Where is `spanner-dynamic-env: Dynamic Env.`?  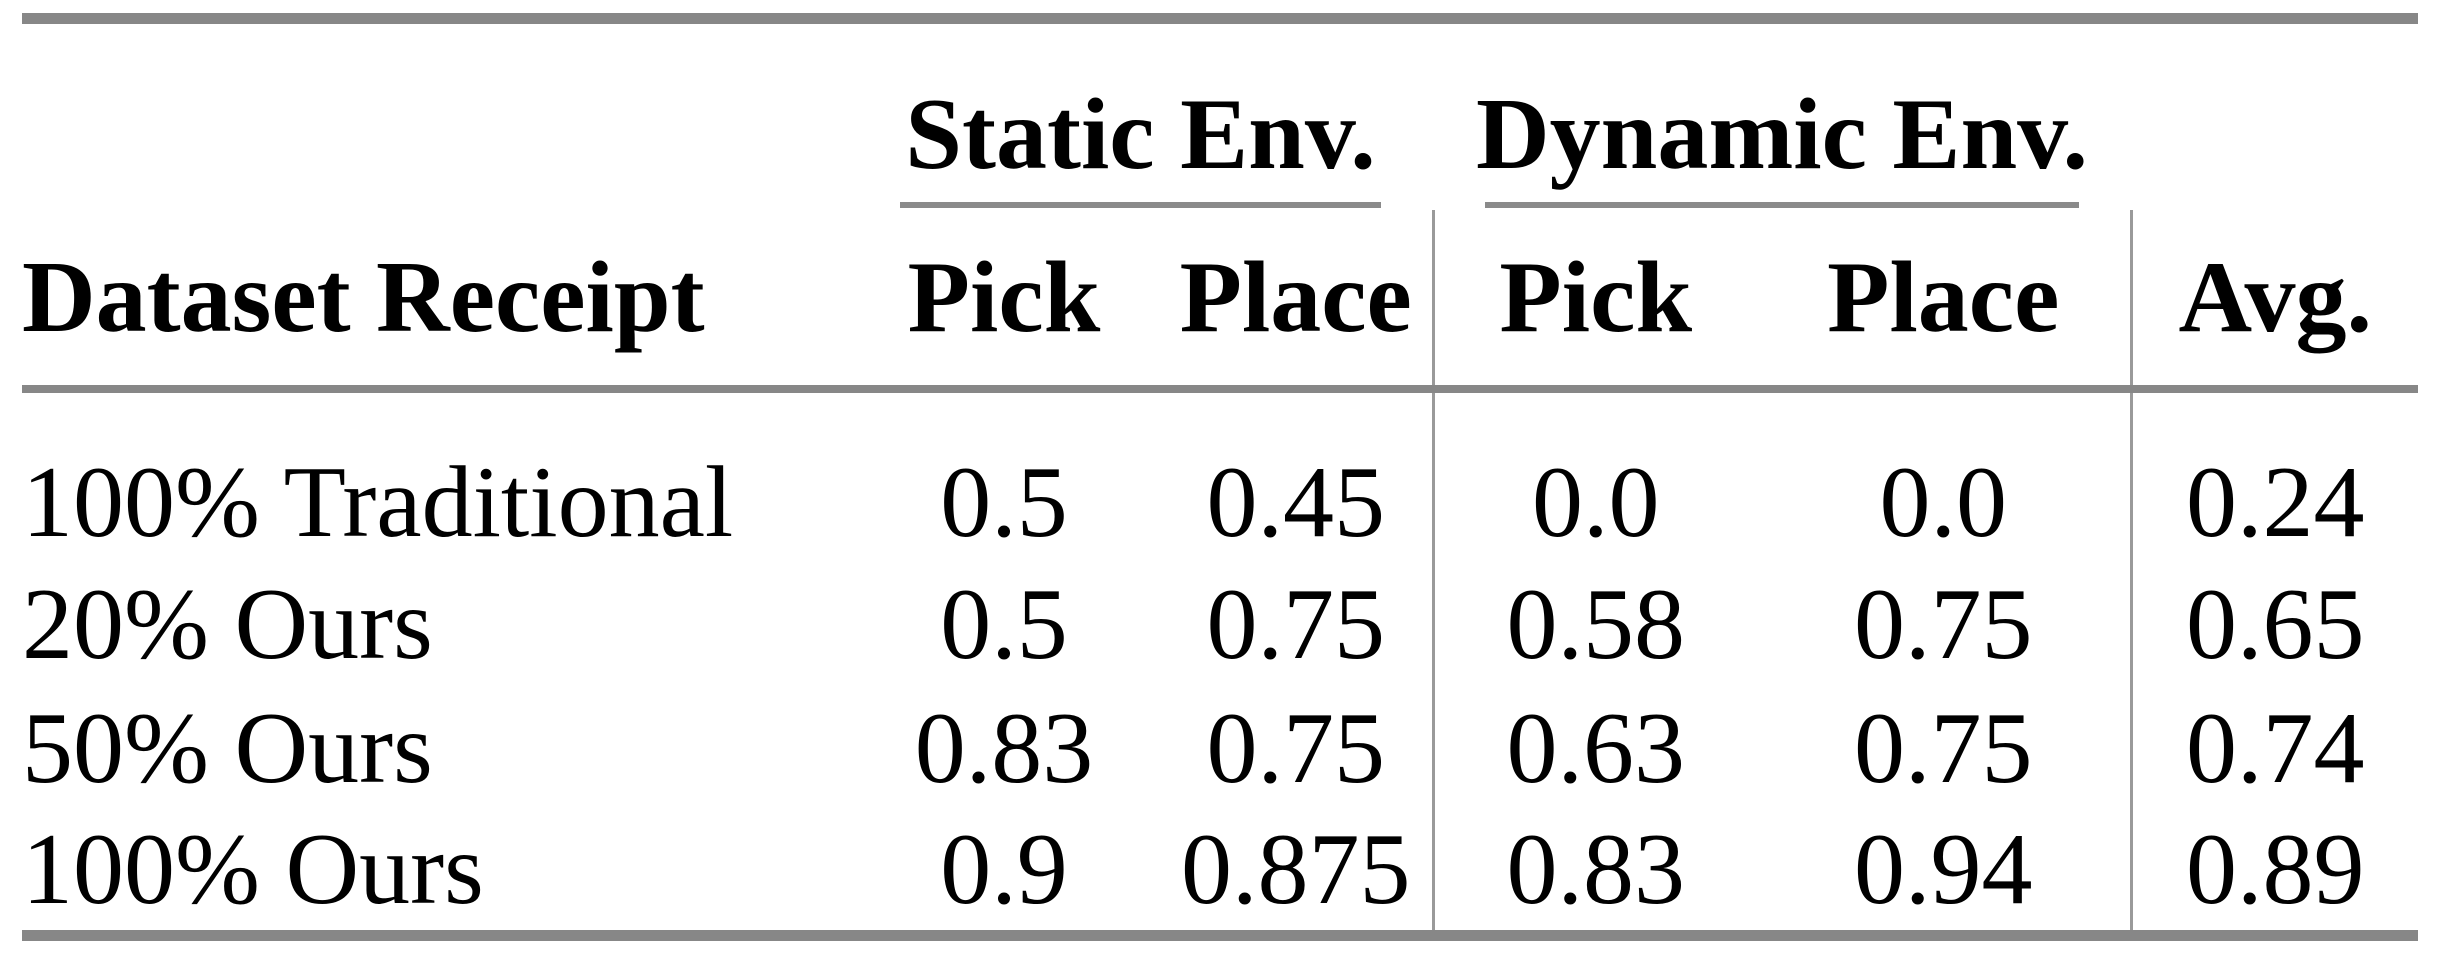
spanner-dynamic-env: Dynamic Env. is located at coordinates (1782, 111).